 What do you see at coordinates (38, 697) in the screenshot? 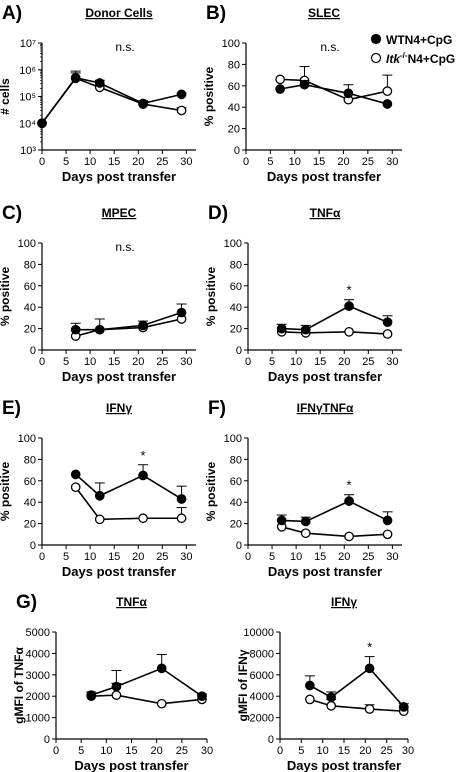
I see `y-tick-label: 2000` at bounding box center [38, 697].